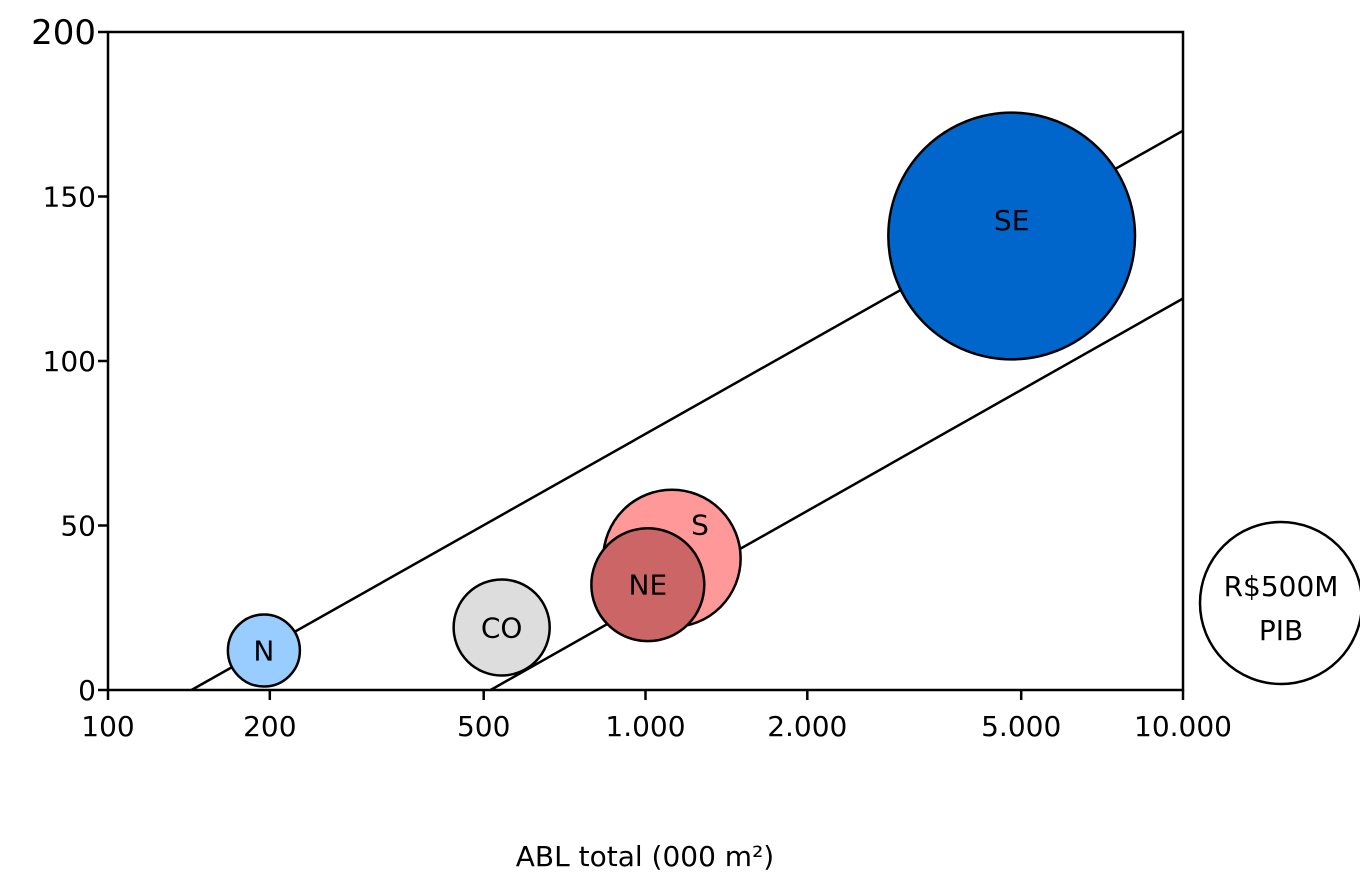 Image resolution: width=1360 pixels, height=885 pixels. I want to click on x-tick-label: 500, so click(483, 726).